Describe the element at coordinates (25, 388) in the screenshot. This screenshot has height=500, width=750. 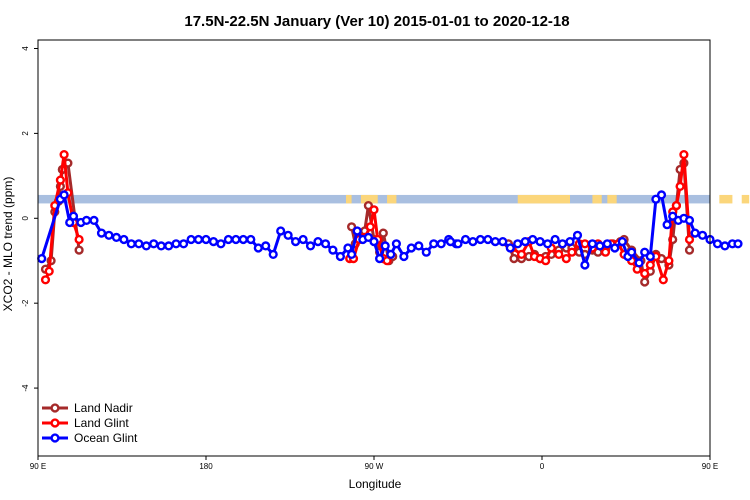
I see `y-tick-label: -4` at that location.